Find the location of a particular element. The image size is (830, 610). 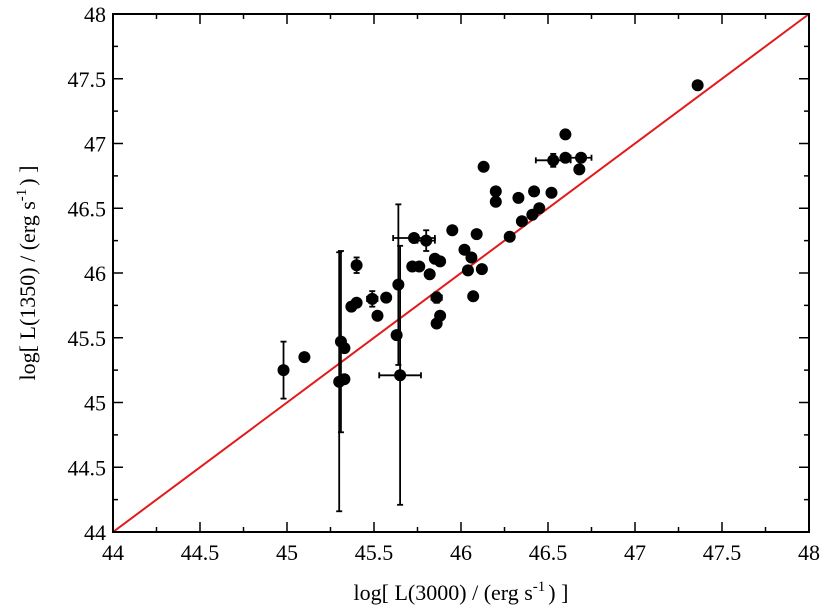

y-axis-label: log[ L(1350) / (erg s-1) ] is located at coordinates (27, 273).